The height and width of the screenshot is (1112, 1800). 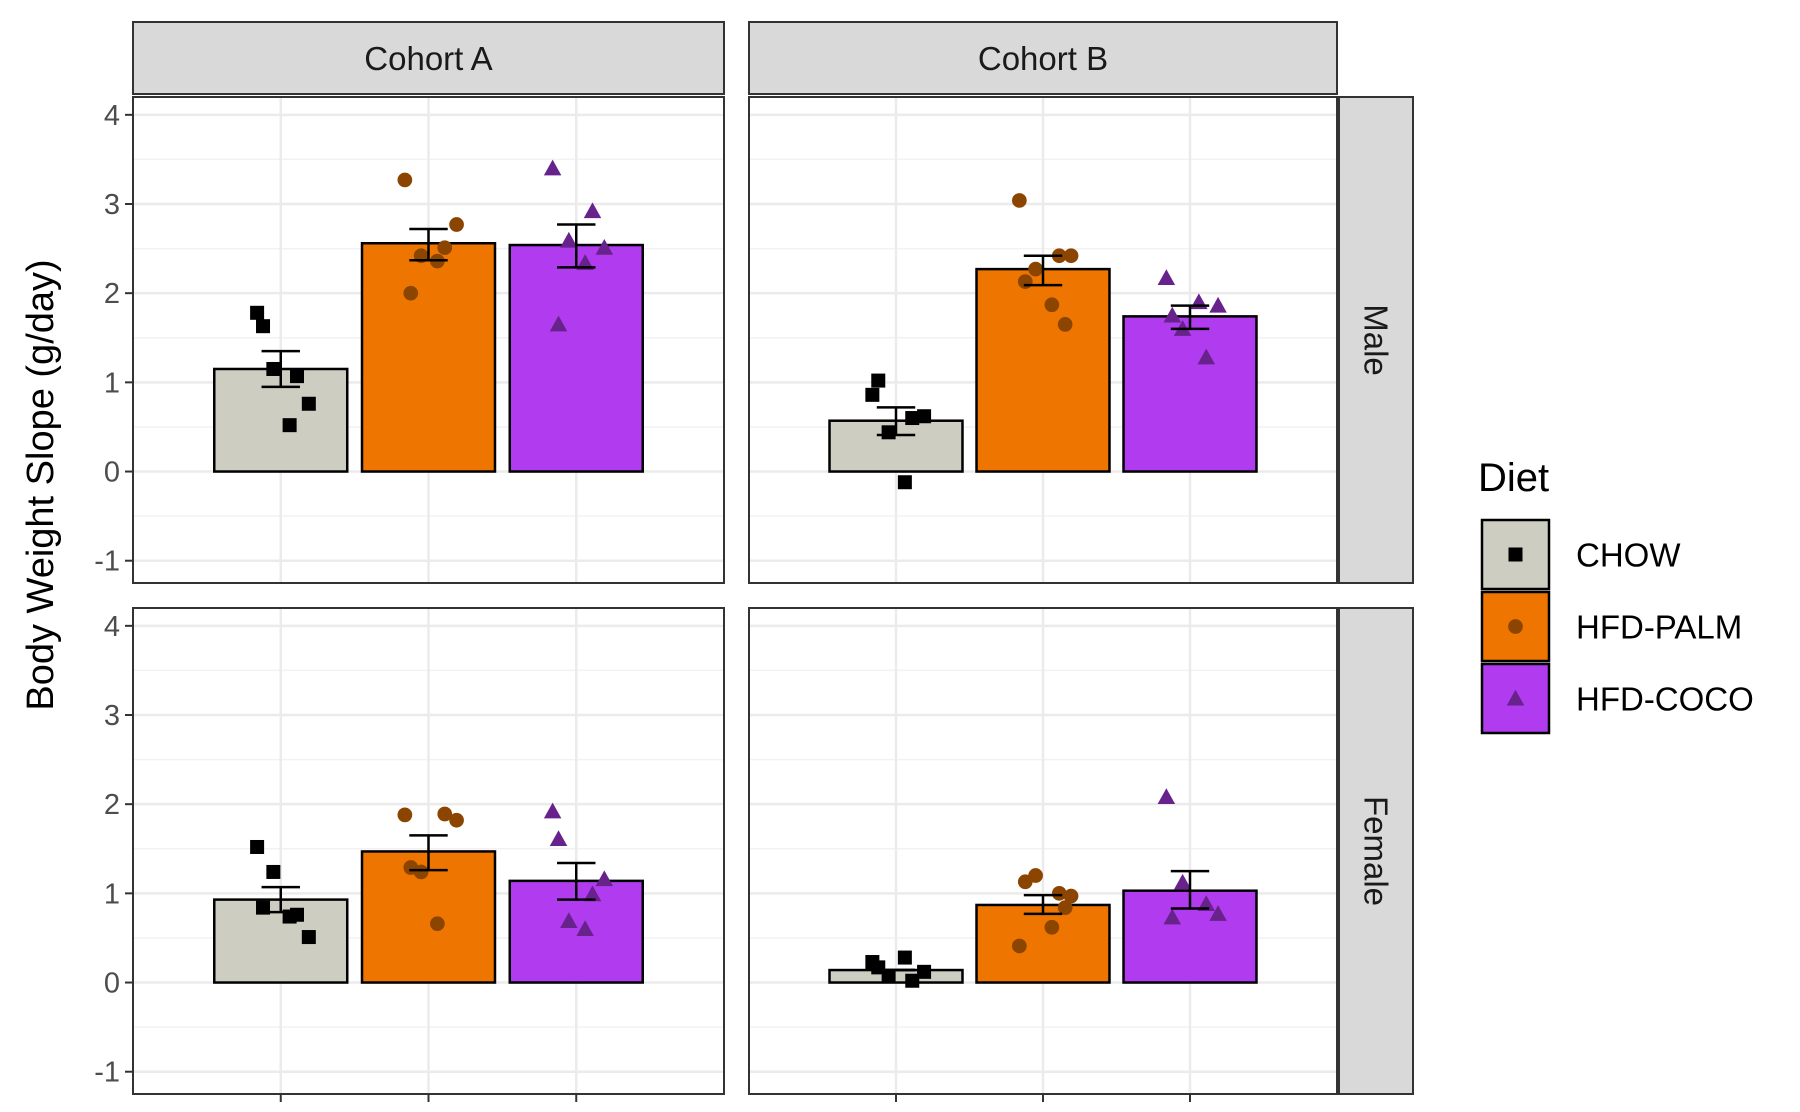 I want to click on panel-border-cohort-a-male, so click(x=428, y=340).